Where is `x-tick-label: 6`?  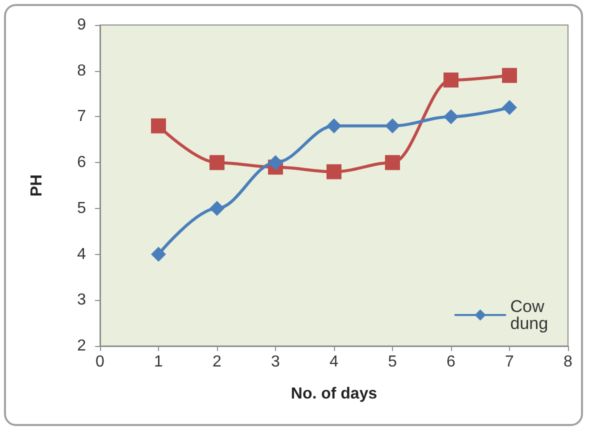
x-tick-label: 6 is located at coordinates (451, 362).